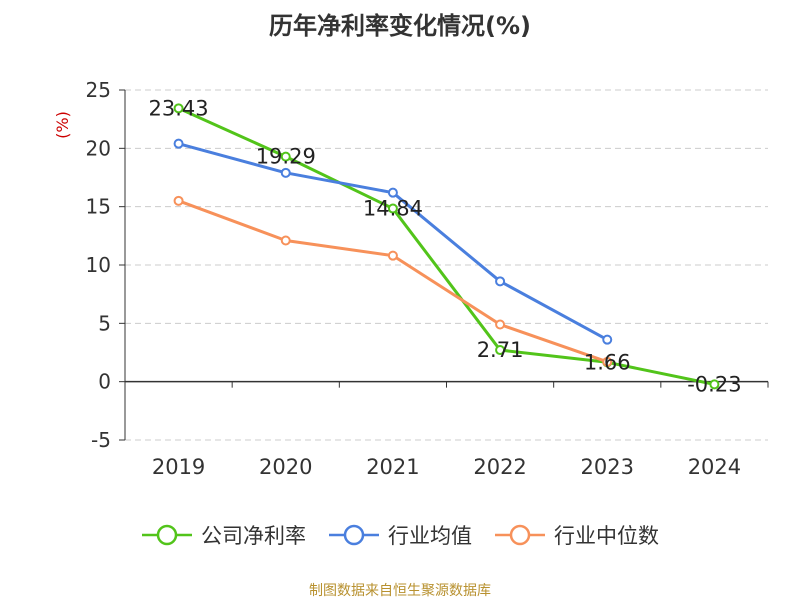 This screenshot has height=600, width=800. Describe the element at coordinates (98, 90) in the screenshot. I see `y-tick-label: 25` at that location.